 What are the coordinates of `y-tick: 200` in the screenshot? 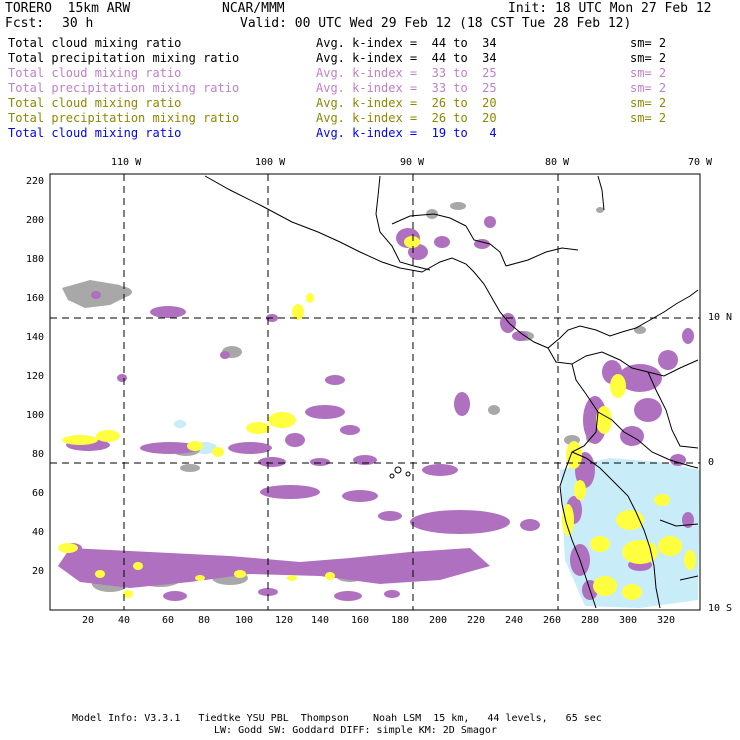 It's located at (35, 220).